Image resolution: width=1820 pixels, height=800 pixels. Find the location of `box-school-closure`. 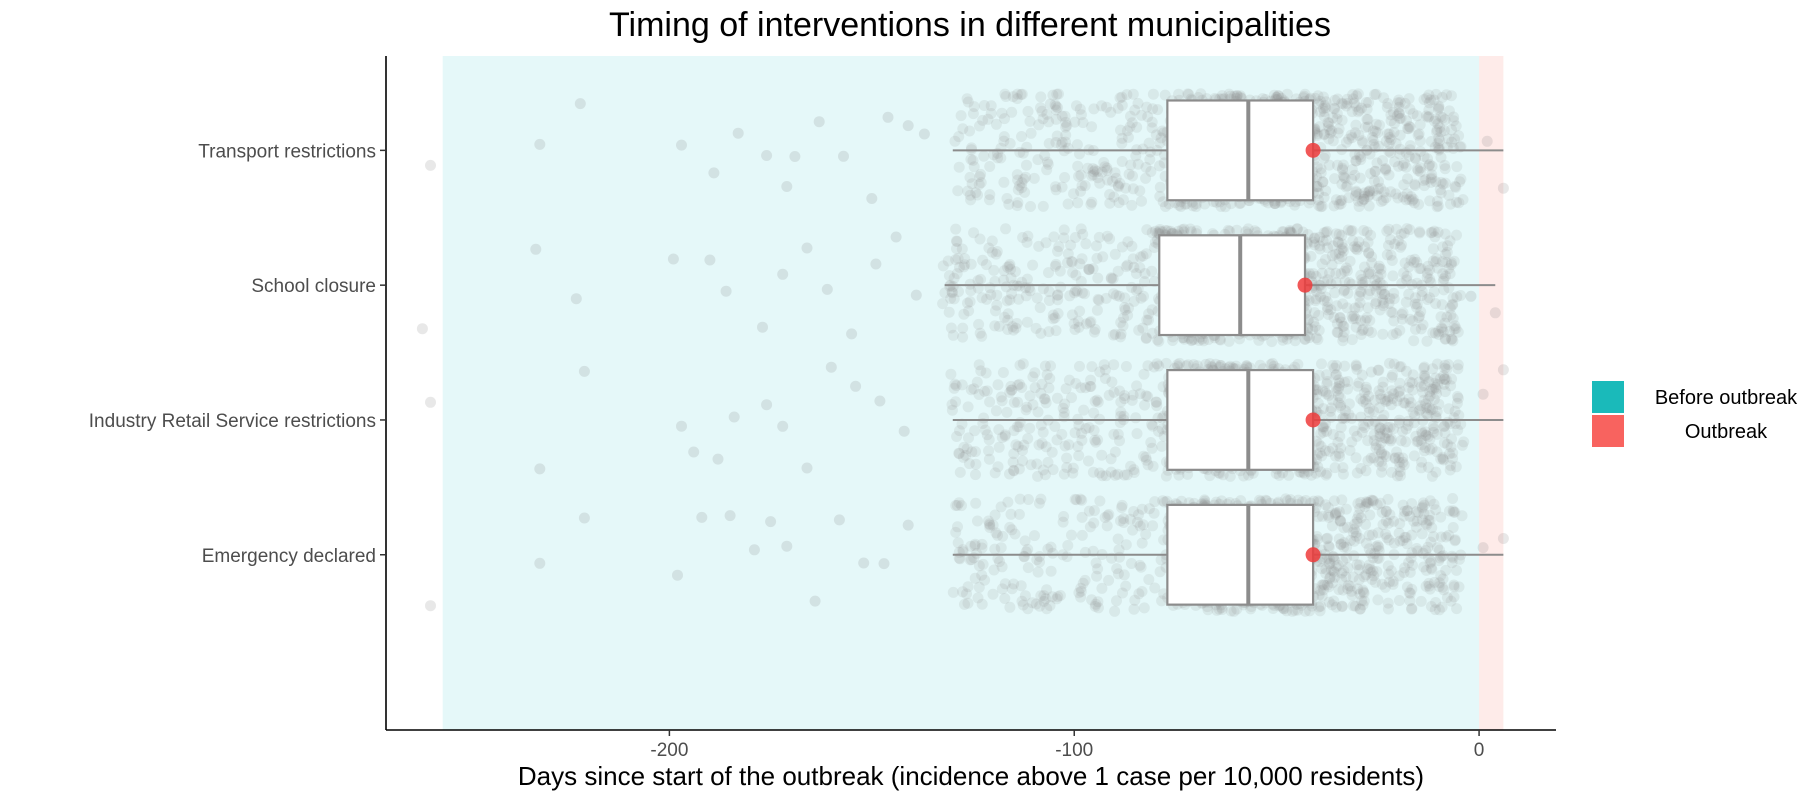

box-school-closure is located at coordinates (1232, 285).